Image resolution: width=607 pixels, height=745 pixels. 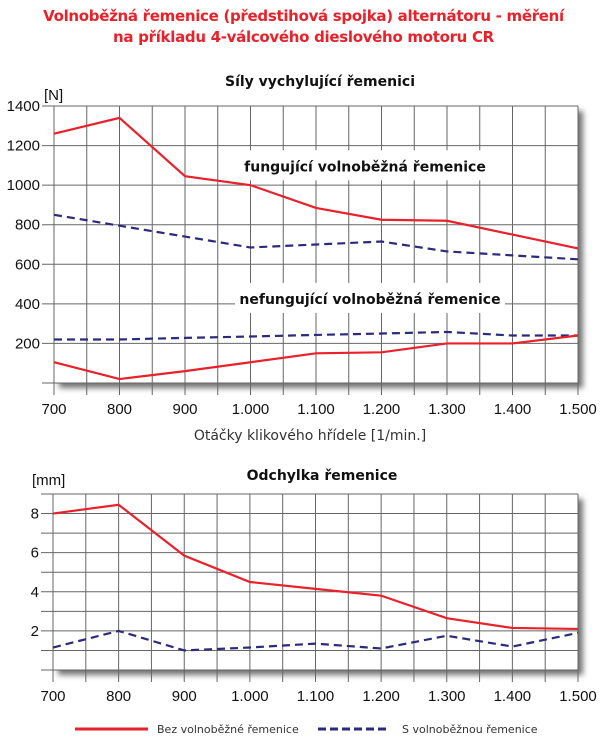 What do you see at coordinates (35, 553) in the screenshot?
I see `y-tick-label: 6` at bounding box center [35, 553].